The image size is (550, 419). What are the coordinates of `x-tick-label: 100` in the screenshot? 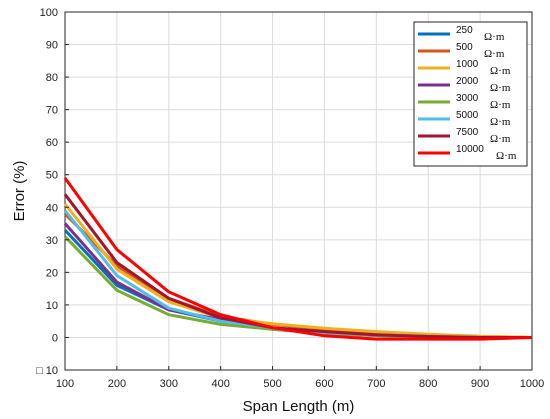 It's located at (65, 384).